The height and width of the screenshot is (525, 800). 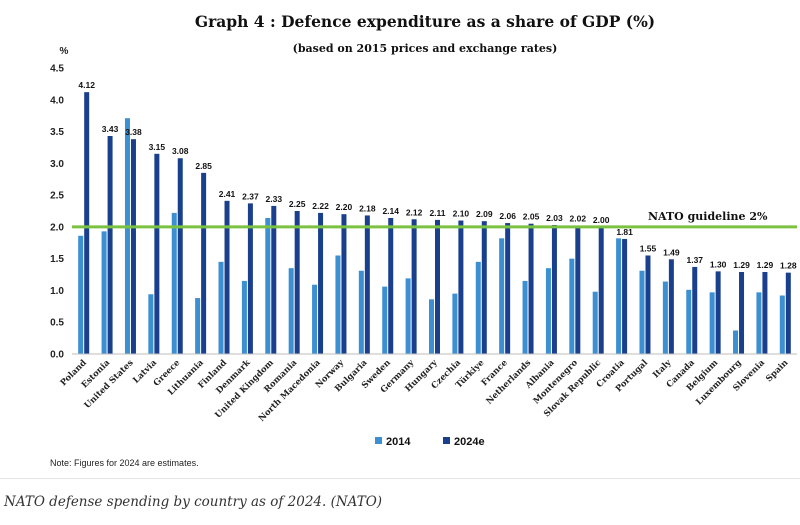 I want to click on bar-2024e-sweden, so click(x=391, y=285).